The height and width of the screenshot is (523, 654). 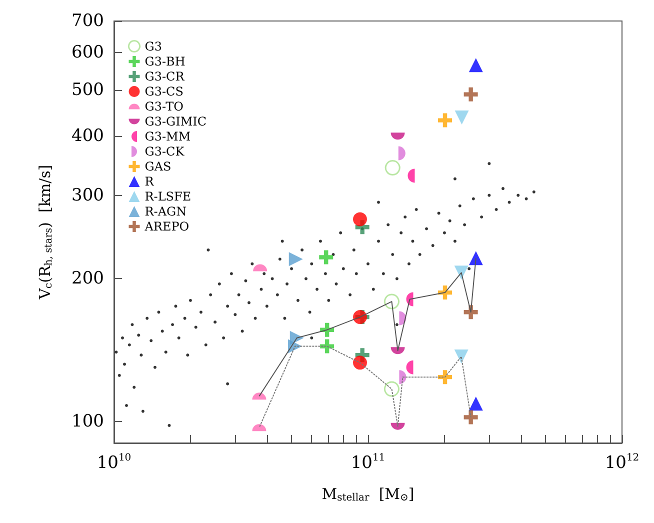 I want to click on legend-label: G3-CS, so click(x=164, y=91).